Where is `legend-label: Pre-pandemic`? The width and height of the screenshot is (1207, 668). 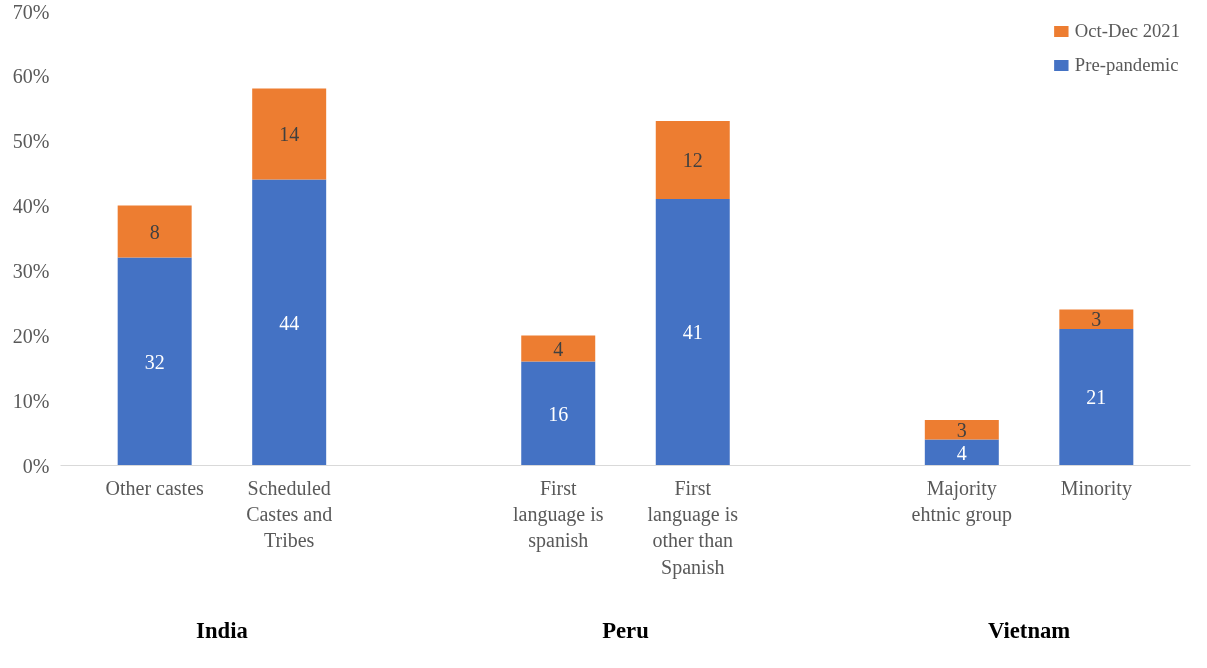
legend-label: Pre-pandemic is located at coordinates (1126, 65).